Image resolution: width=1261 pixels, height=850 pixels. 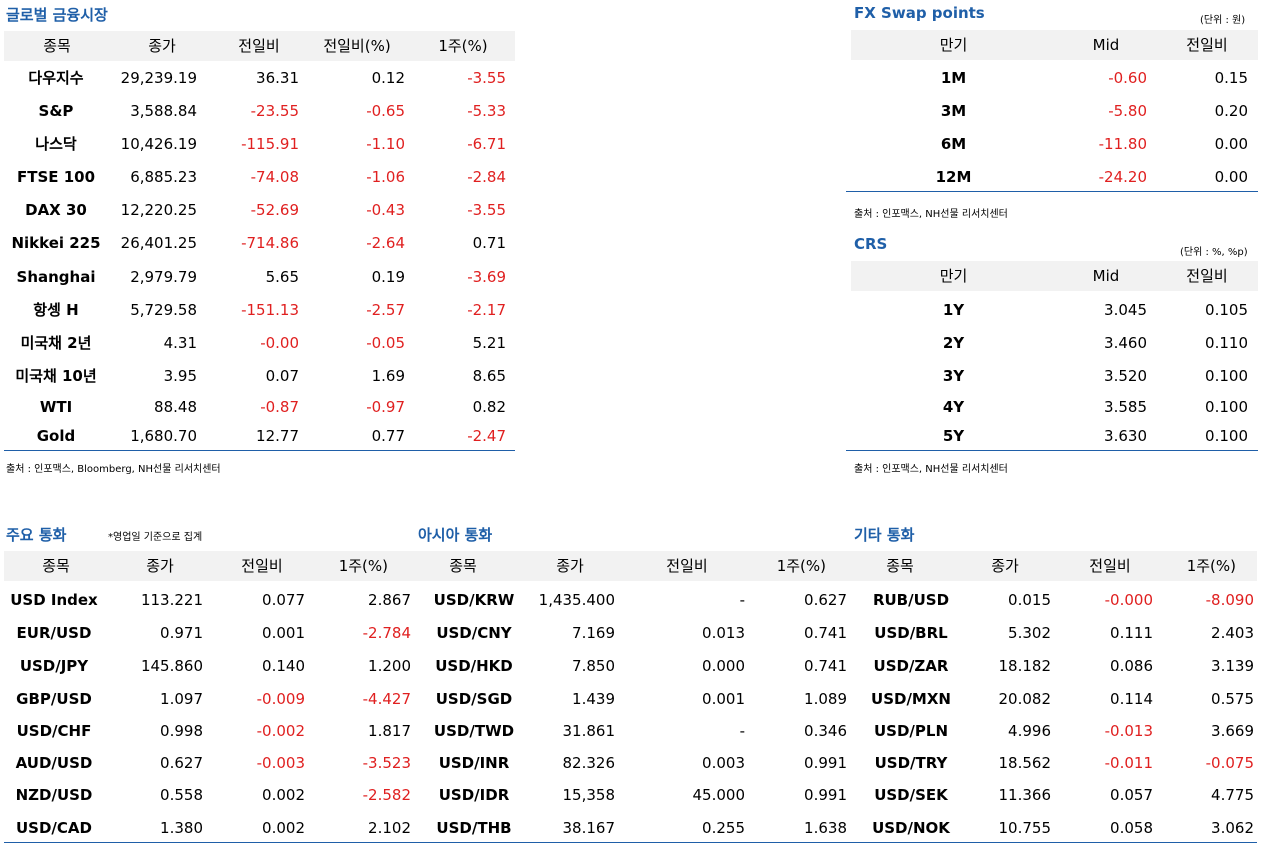 I want to click on crs-row-tenor: 4Y, so click(x=953, y=407).